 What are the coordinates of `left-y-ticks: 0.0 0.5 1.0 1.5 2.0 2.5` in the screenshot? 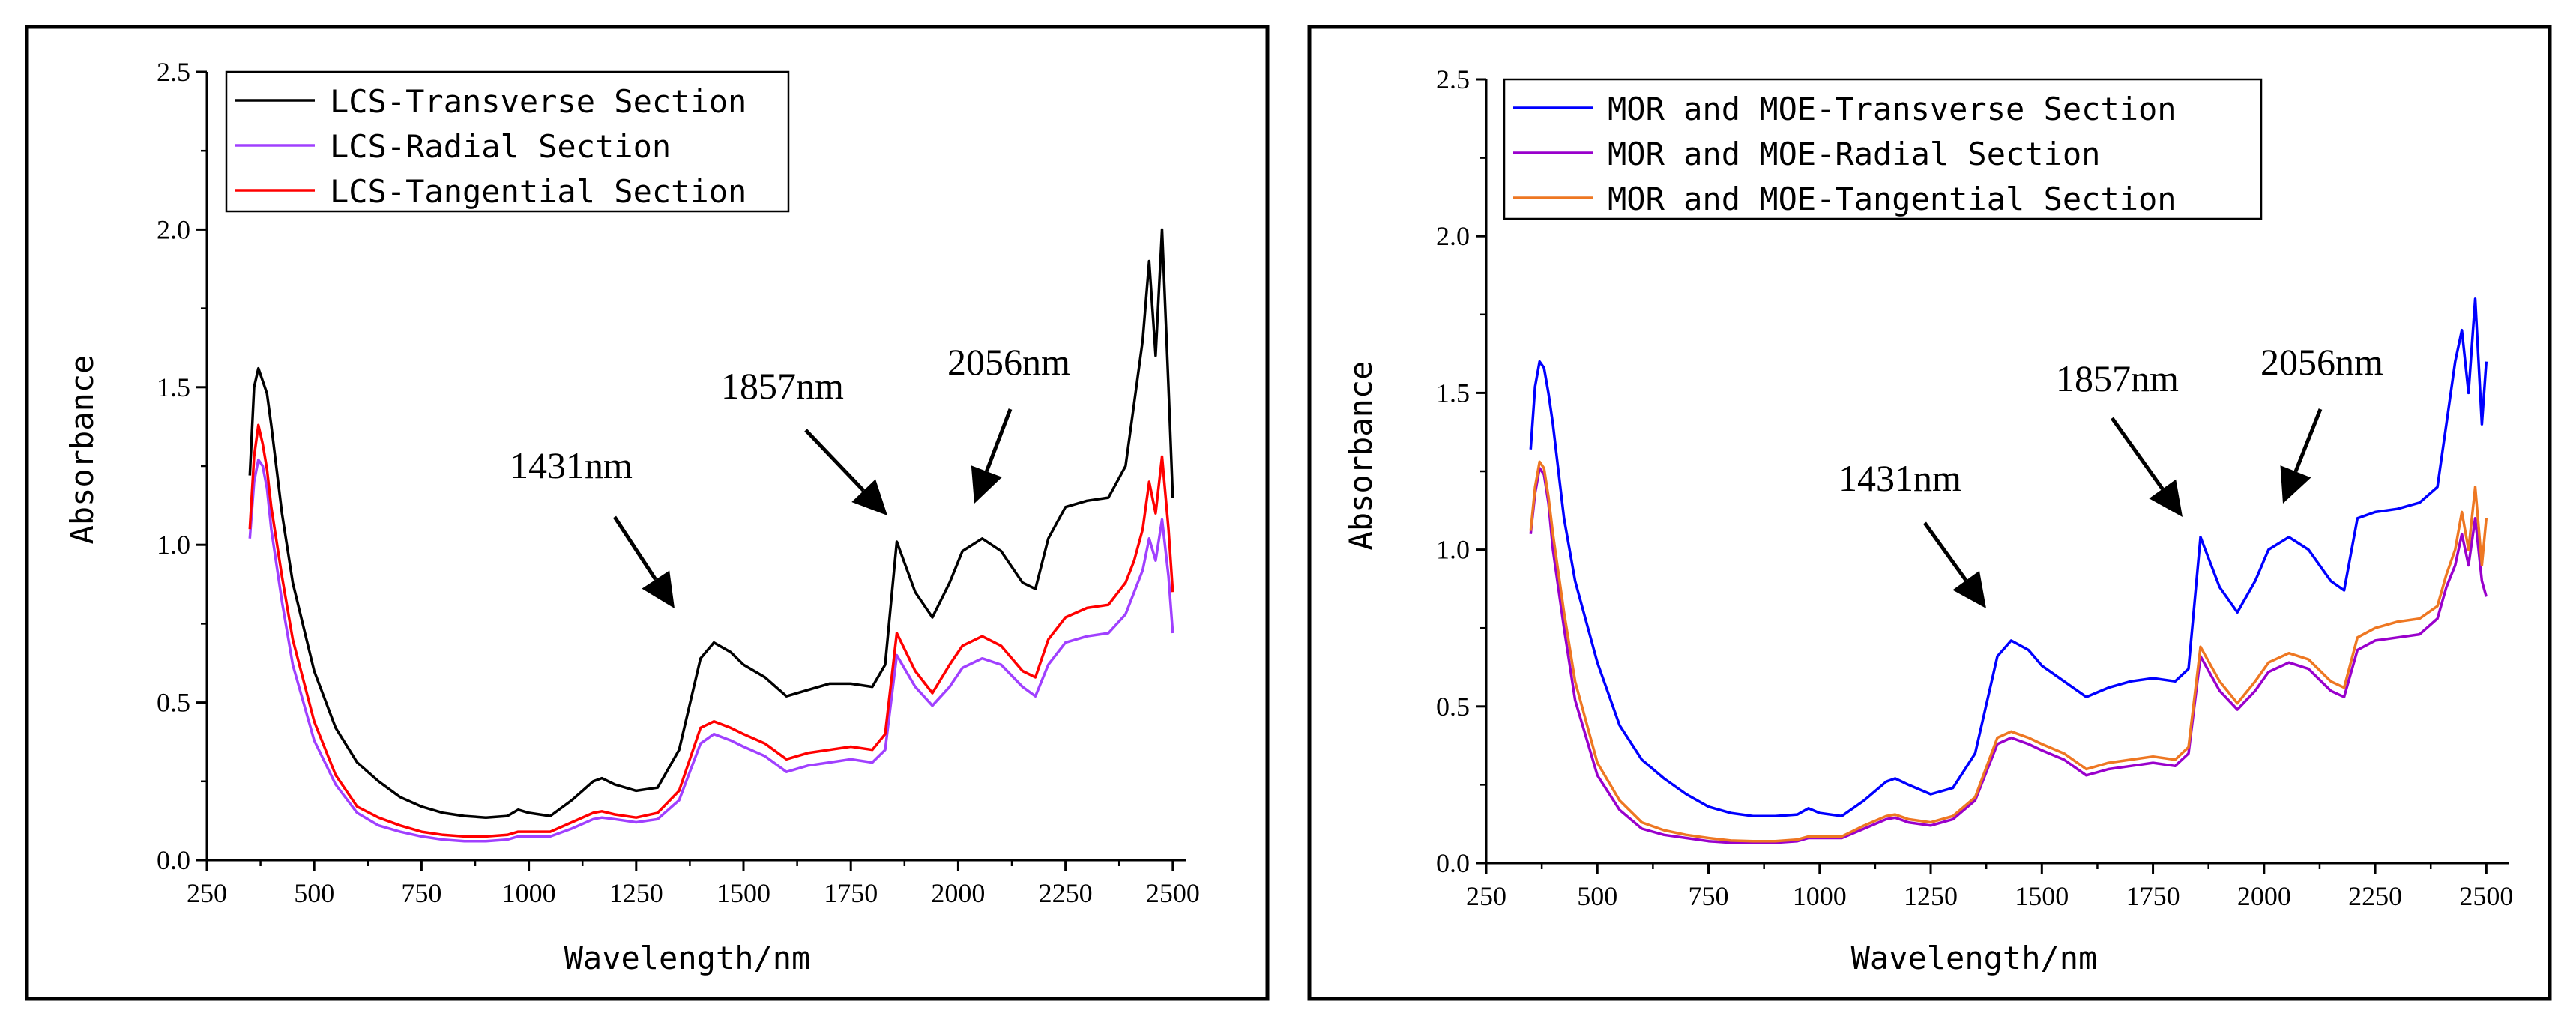 It's located at (182, 466).